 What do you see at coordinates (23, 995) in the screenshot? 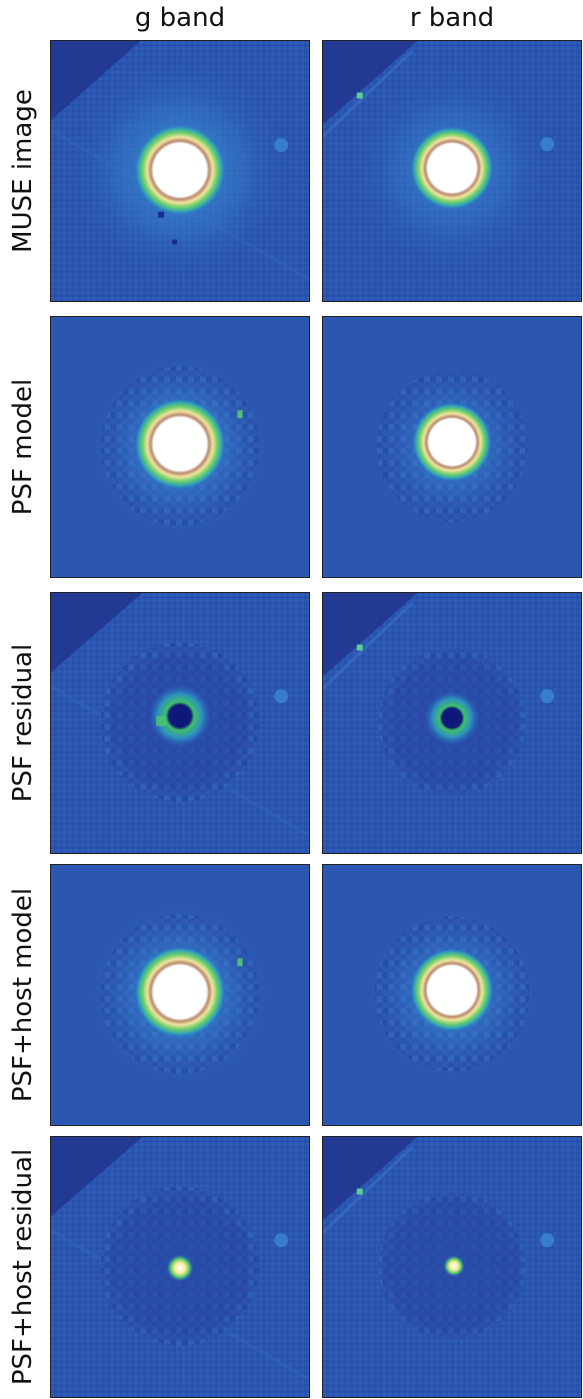
I see `row-label-psf-host-model: PSF+host model` at bounding box center [23, 995].